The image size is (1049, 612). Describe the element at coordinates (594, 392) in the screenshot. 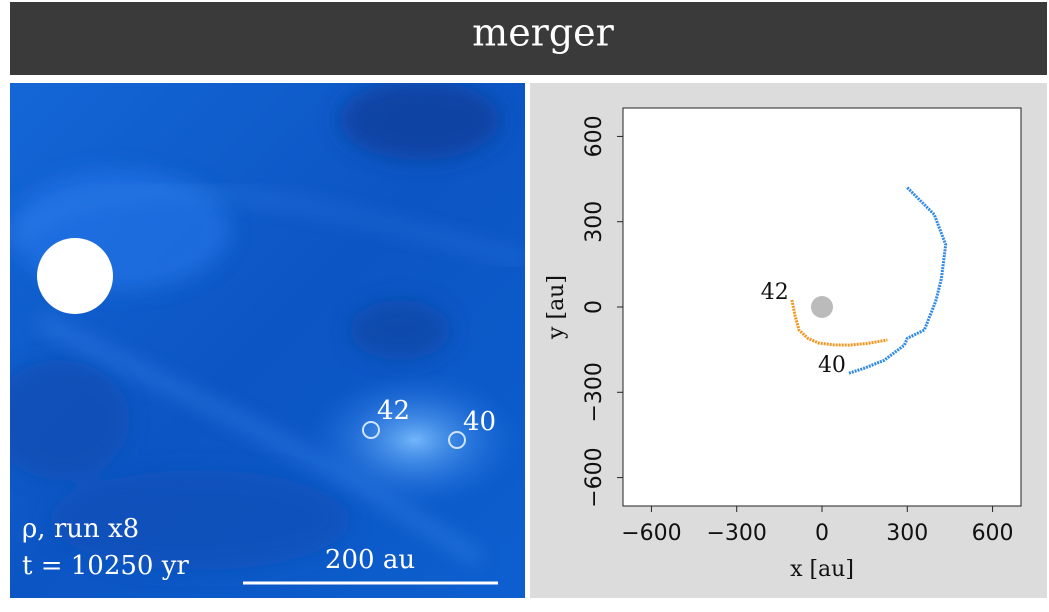

I see `y-tick-label: −300` at that location.